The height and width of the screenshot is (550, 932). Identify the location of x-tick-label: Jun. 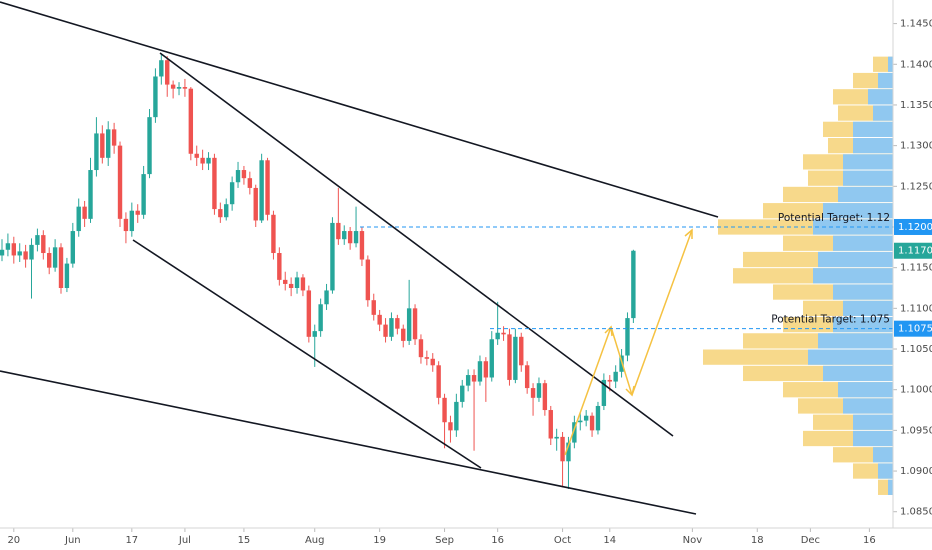
(72, 540).